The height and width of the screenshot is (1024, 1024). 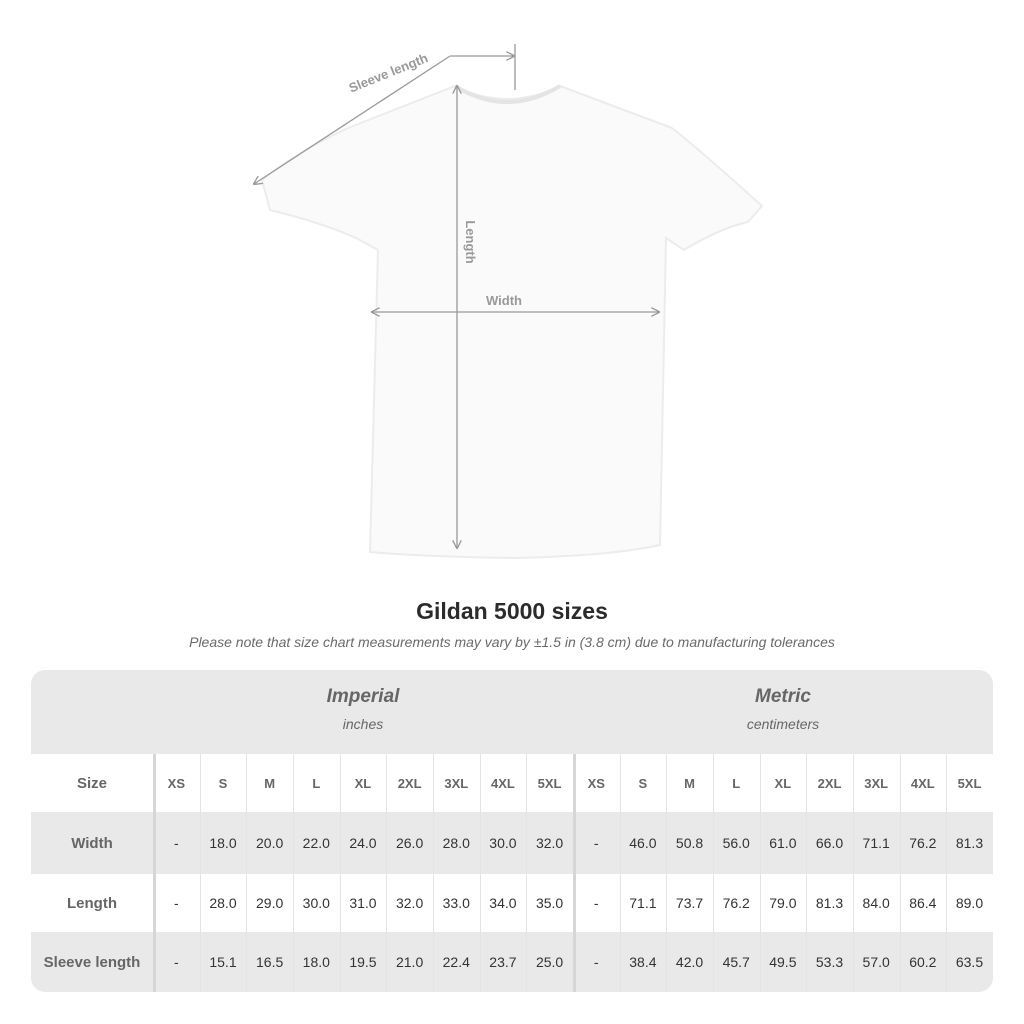 I want to click on metric-value-cell: 38.4, so click(x=643, y=962).